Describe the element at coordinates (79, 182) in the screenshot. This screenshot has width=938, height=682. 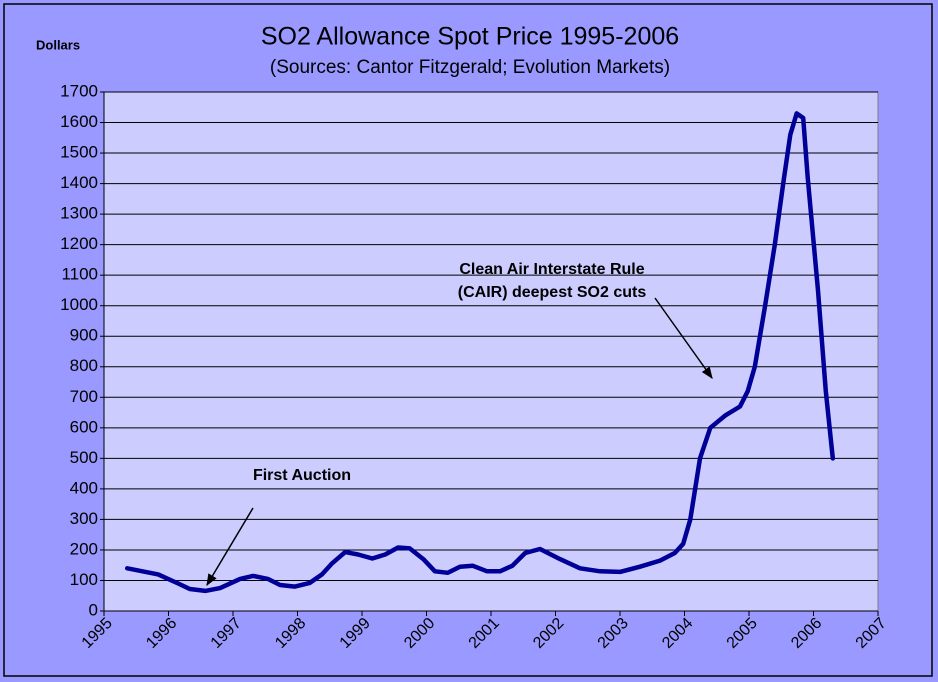
I see `y-tick-label: 1400` at that location.